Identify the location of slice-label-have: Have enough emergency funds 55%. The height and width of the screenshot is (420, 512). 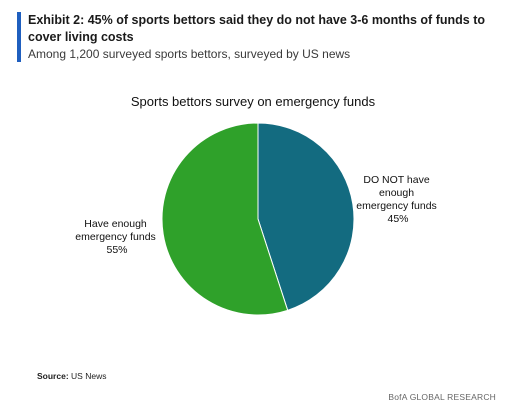
(116, 237).